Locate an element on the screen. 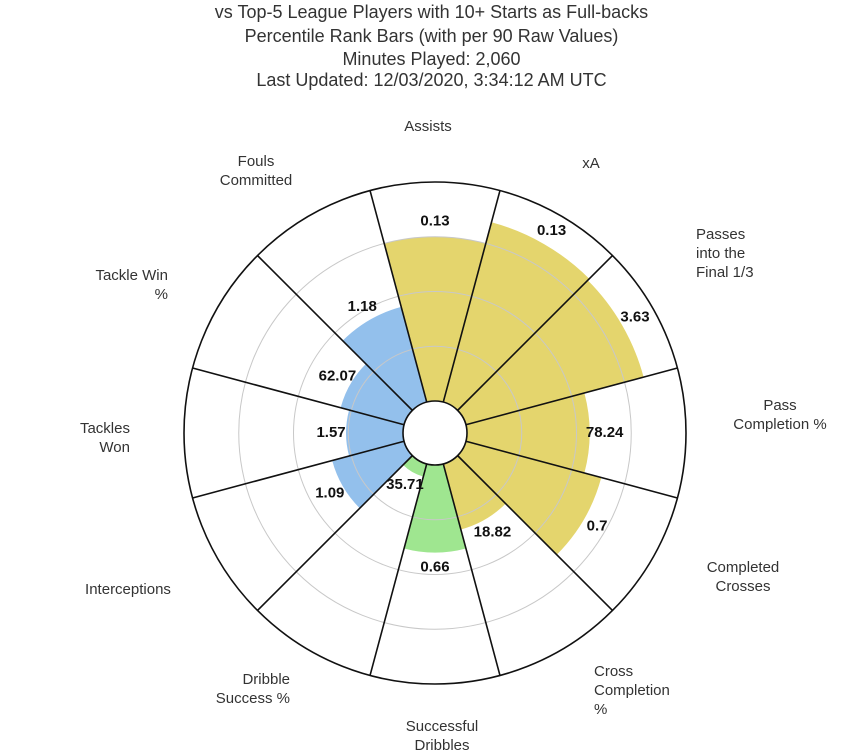 The image size is (863, 755). value-label: 1.57 is located at coordinates (330, 432).